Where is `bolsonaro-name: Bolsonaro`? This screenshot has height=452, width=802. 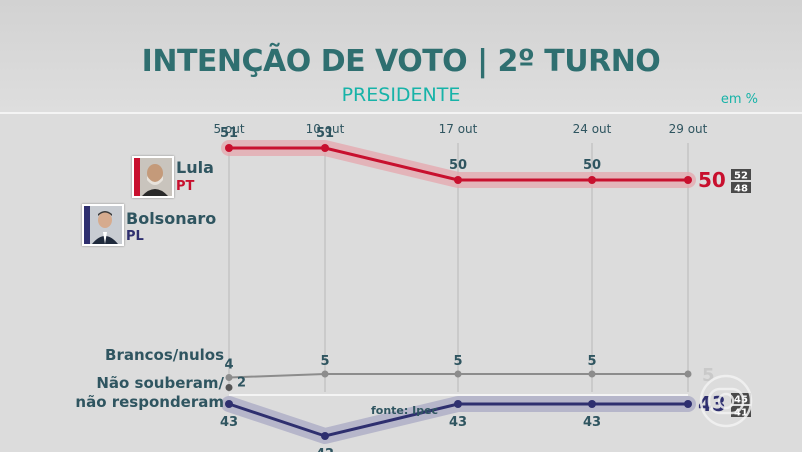
bolsonaro-name: Bolsonaro is located at coordinates (171, 218).